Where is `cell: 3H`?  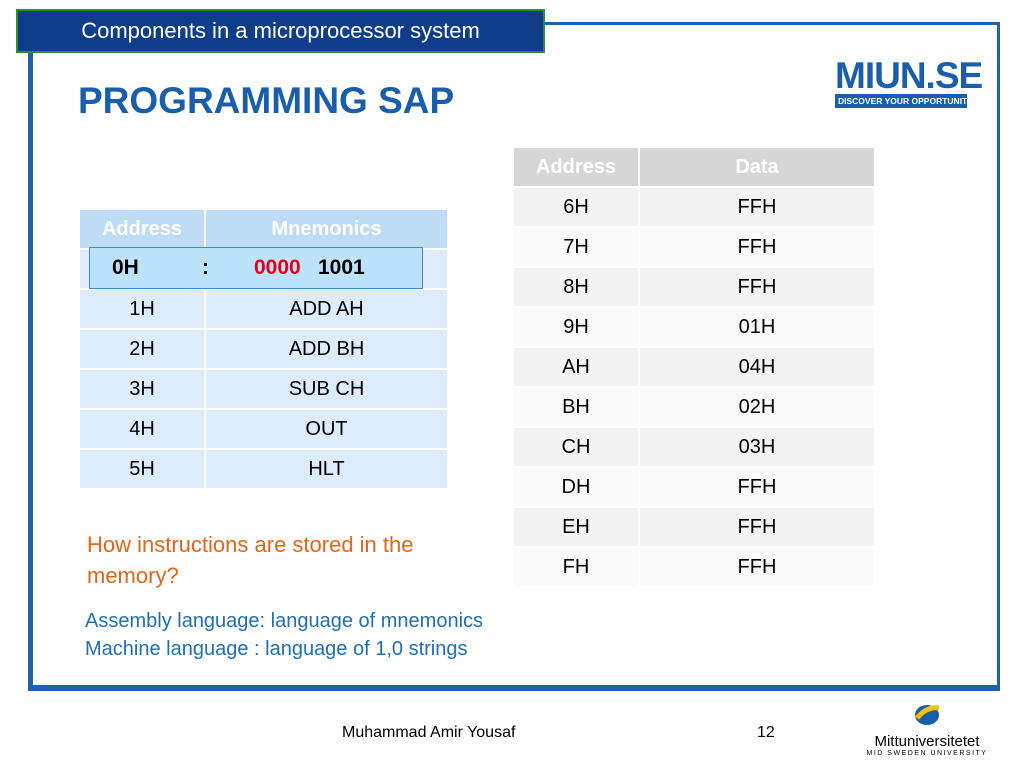 cell: 3H is located at coordinates (142, 389).